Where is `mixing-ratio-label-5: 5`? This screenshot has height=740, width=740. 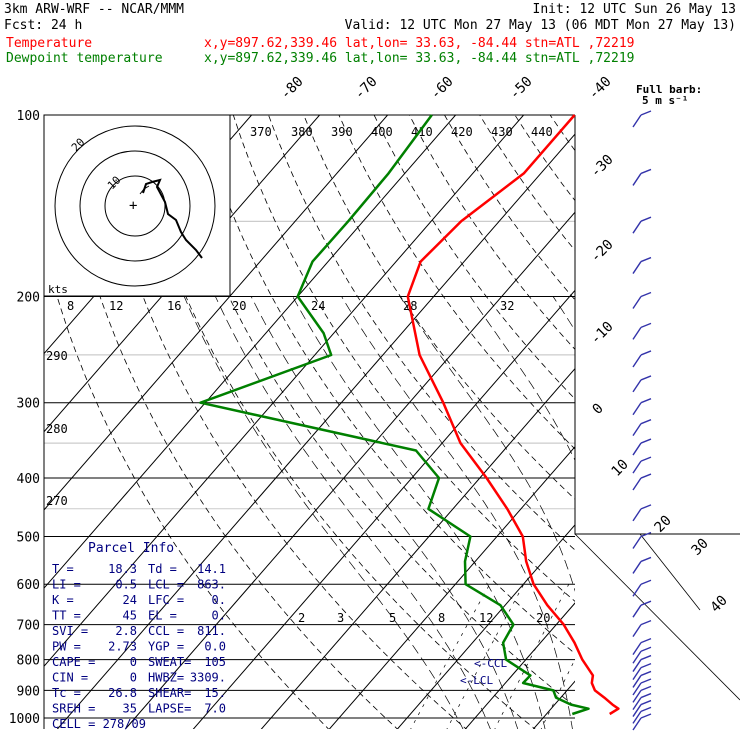 mixing-ratio-label-5: 5 is located at coordinates (392, 618).